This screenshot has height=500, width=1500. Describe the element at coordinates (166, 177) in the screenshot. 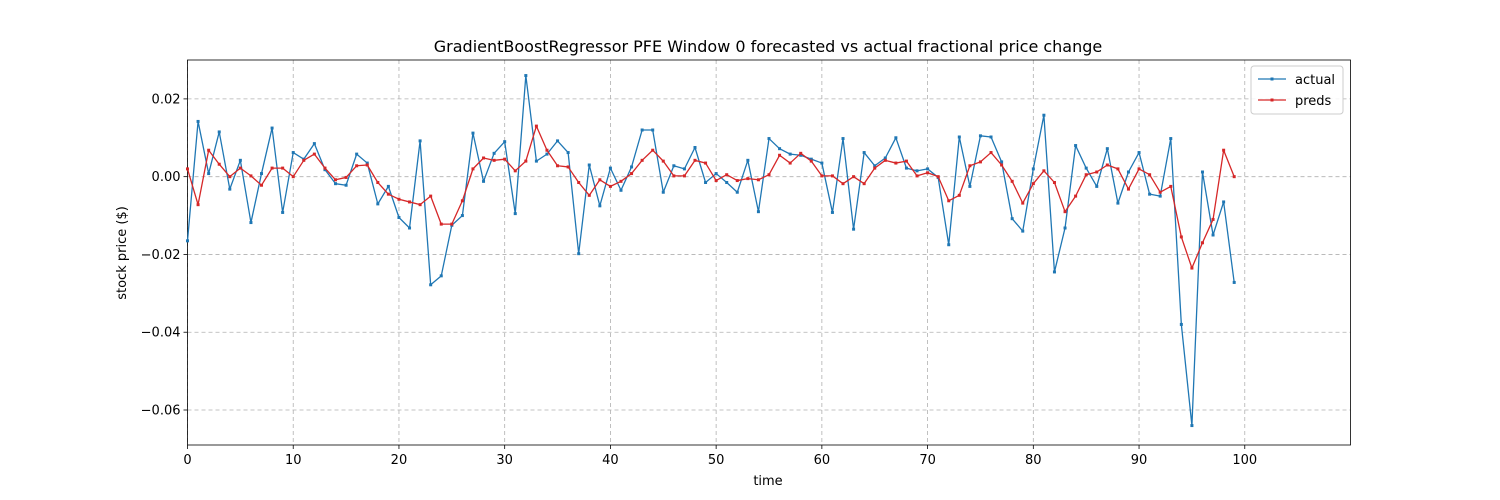

I see `y-tick-label: 0.00` at that location.